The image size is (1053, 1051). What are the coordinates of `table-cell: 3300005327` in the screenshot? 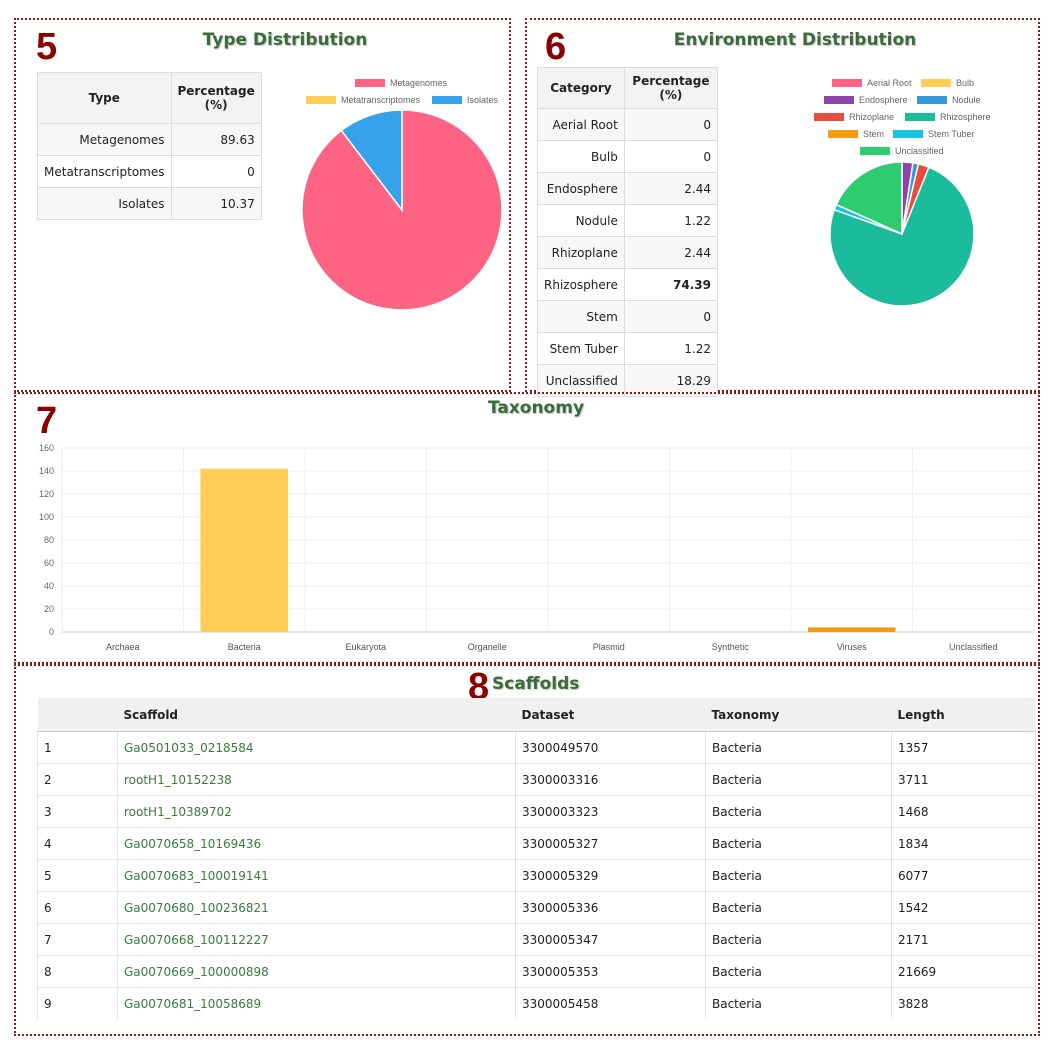 It's located at (611, 844).